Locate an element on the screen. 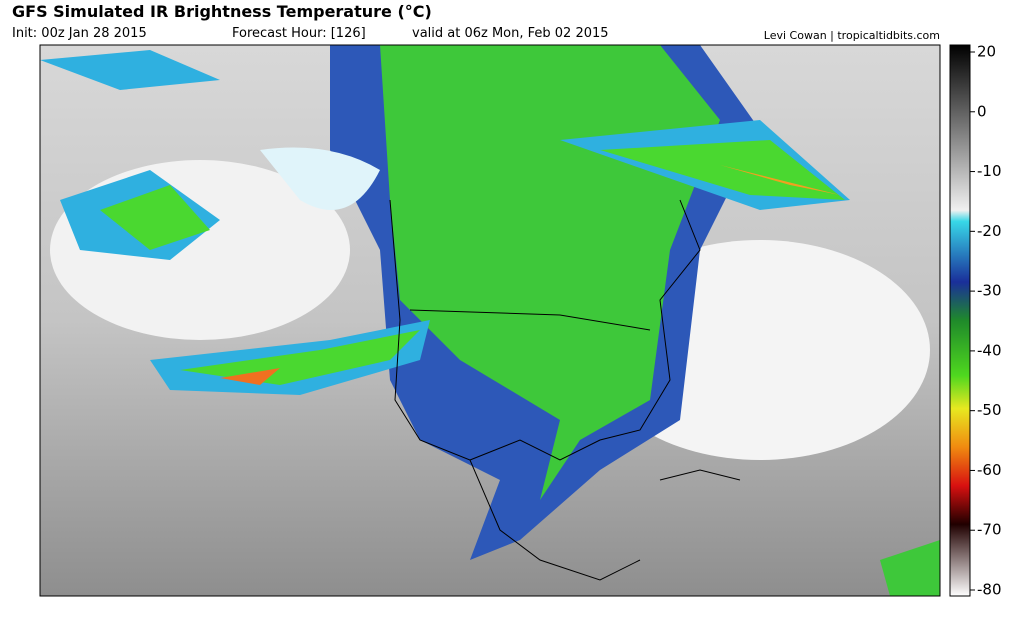 Image resolution: width=1024 pixels, height=622 pixels. colorbar-tick-label: -40 is located at coordinates (989, 350).